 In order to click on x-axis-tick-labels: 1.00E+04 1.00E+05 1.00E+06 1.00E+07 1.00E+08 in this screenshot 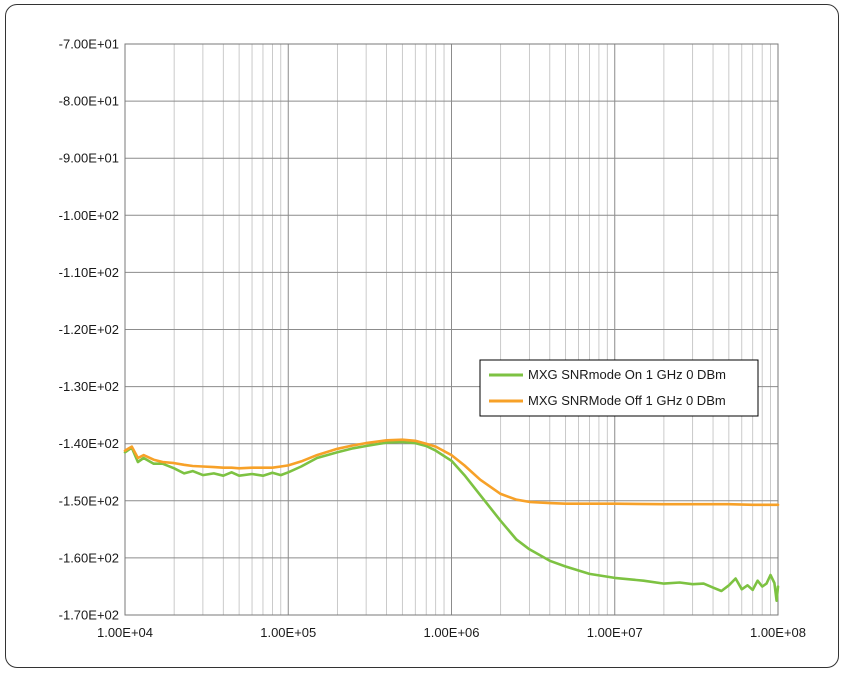, I will do `click(451, 632)`.